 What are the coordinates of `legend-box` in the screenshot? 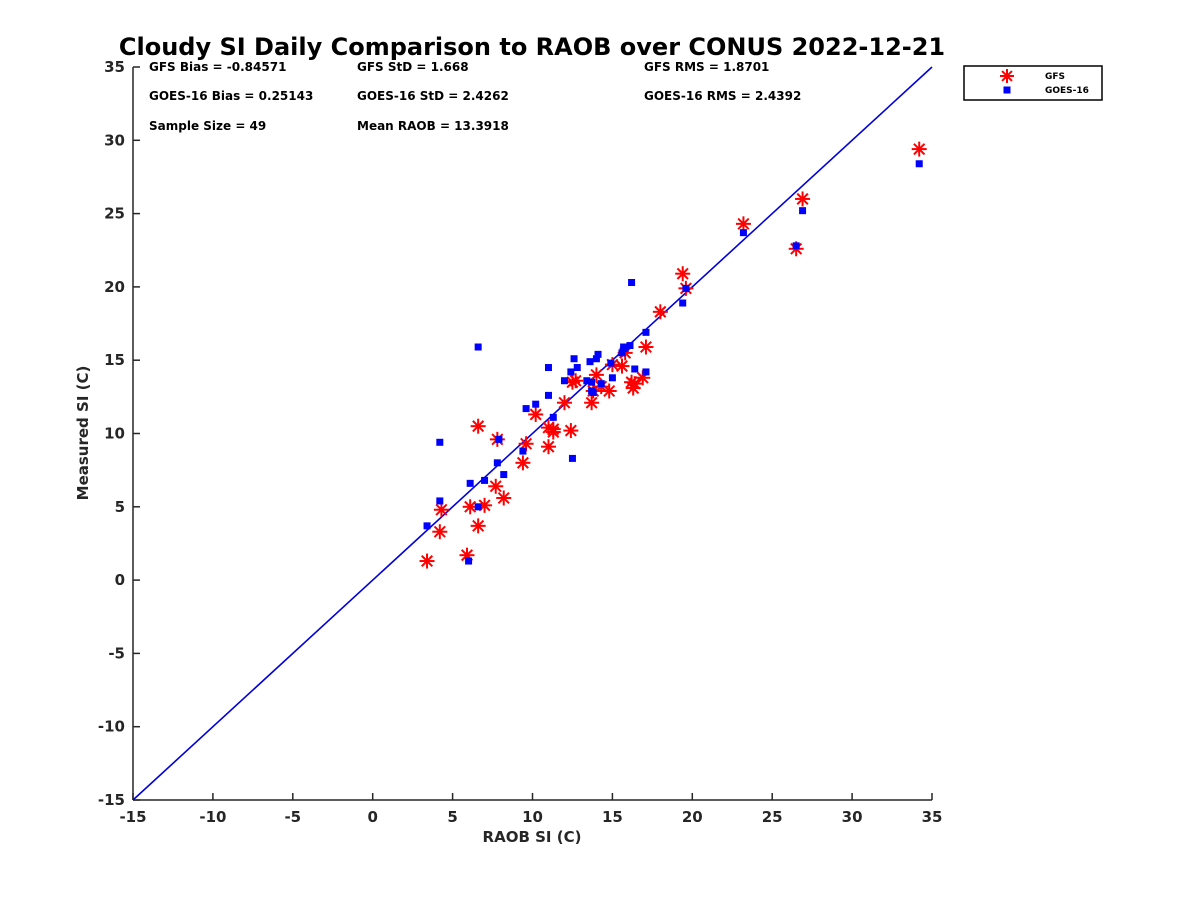 It's located at (1033, 83).